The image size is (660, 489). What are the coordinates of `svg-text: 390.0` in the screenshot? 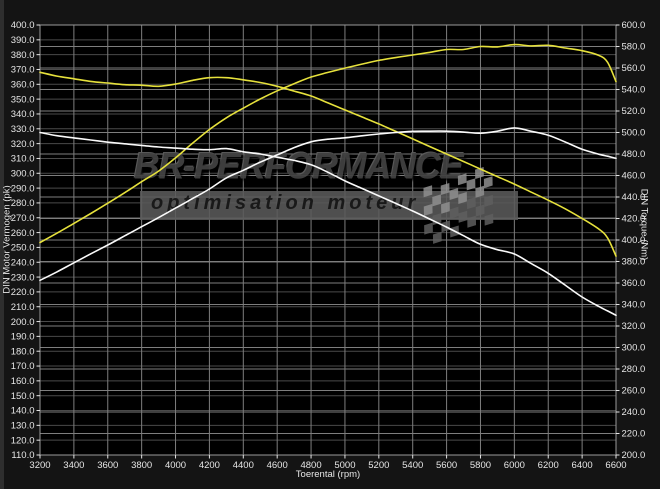 It's located at (23, 40).